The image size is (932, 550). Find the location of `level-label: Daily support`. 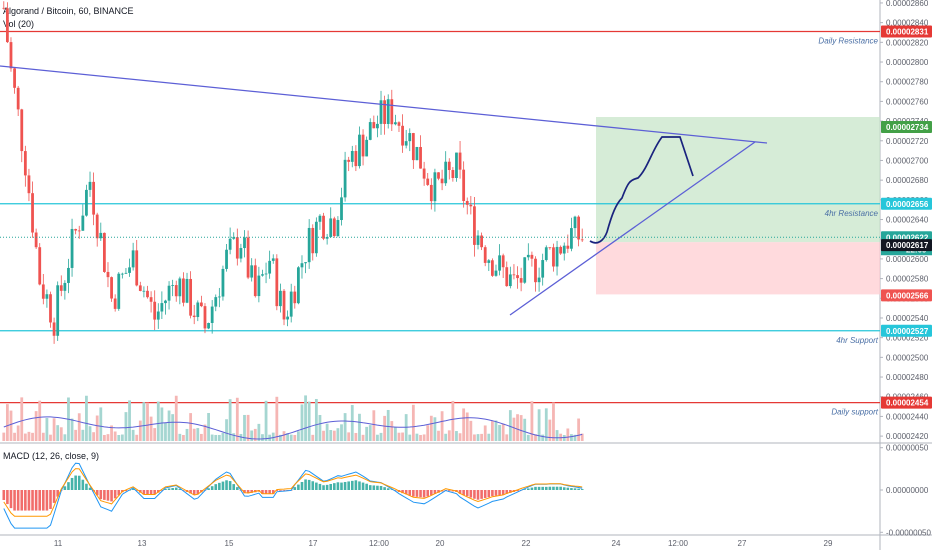

level-label: Daily support is located at coordinates (854, 412).